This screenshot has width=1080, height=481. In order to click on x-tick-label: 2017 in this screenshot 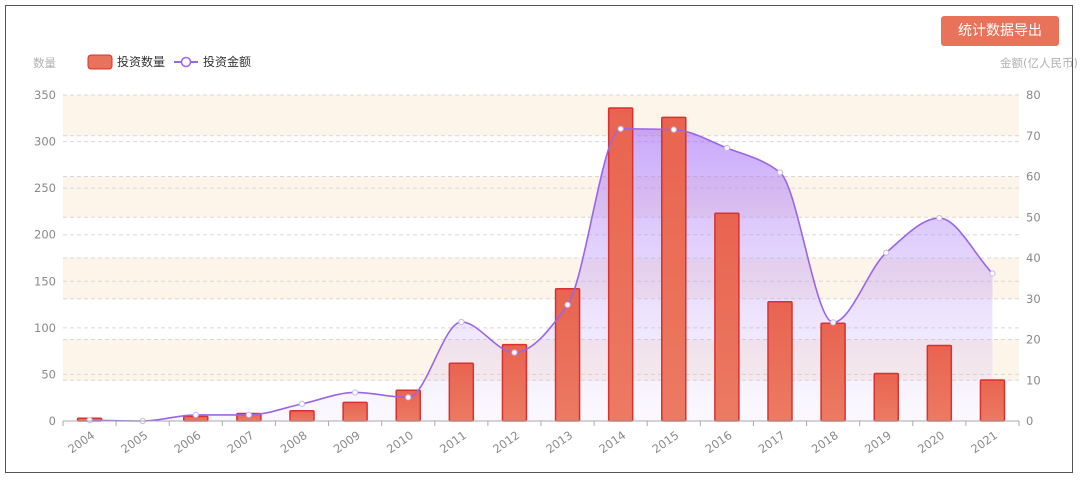, I will do `click(772, 442)`.